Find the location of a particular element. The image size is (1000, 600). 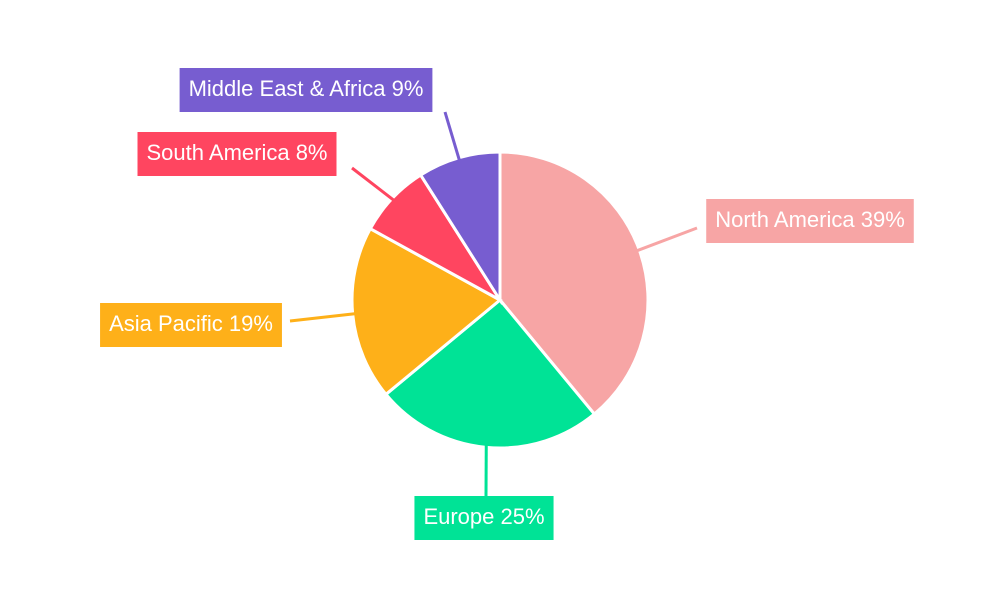

data-label: Middle East & Africa 9% is located at coordinates (306, 88).